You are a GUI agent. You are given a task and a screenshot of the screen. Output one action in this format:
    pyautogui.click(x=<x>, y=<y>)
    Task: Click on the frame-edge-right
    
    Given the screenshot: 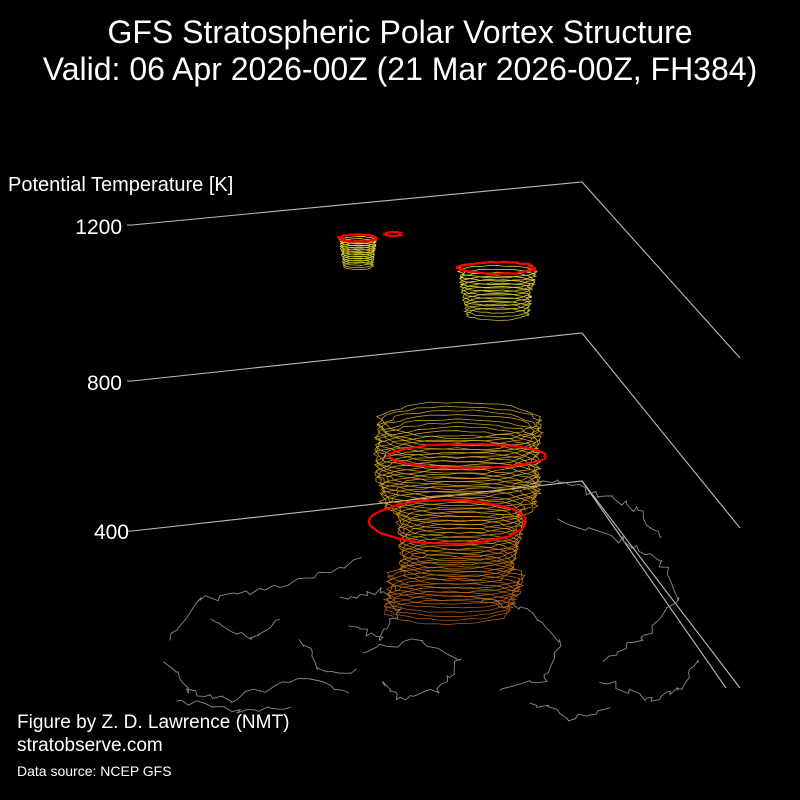 What is the action you would take?
    pyautogui.click(x=654, y=584)
    